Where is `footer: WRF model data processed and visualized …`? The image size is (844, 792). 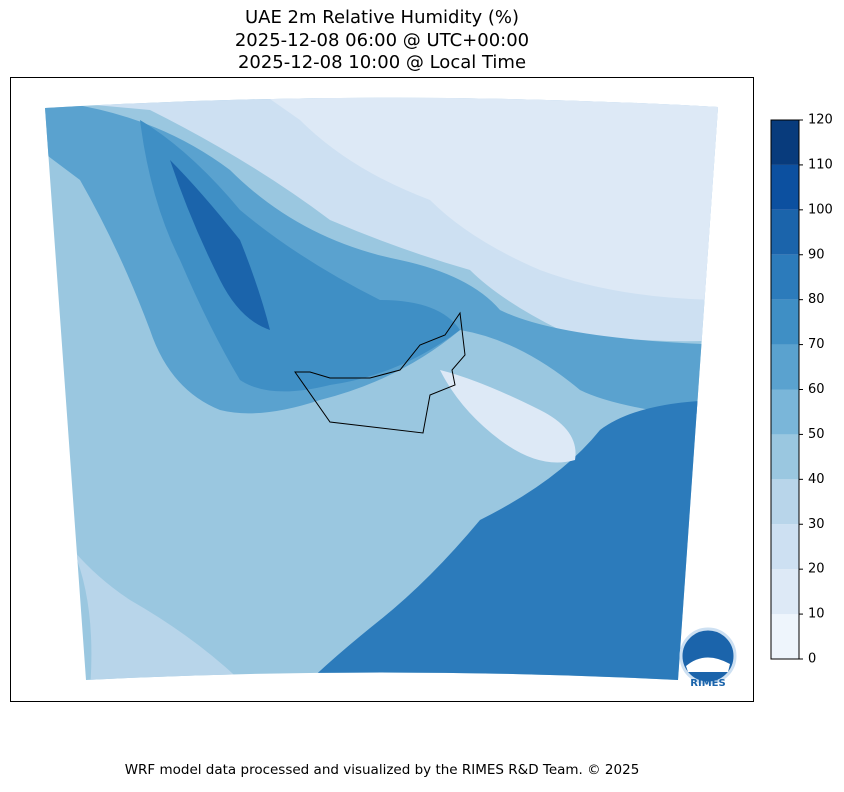
footer: WRF model data processed and visualized … is located at coordinates (382, 770).